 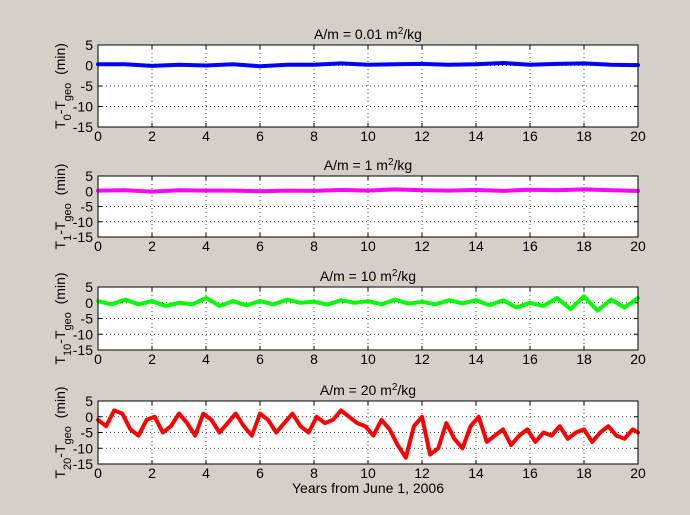 What do you see at coordinates (356, 165) in the screenshot?
I see `title-text: A/m = 1 m` at bounding box center [356, 165].